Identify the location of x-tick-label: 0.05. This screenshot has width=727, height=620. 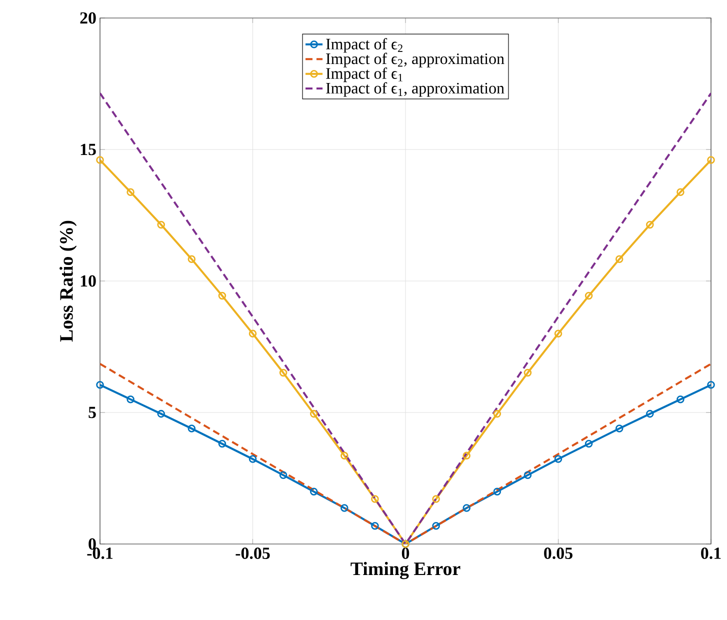
(558, 554).